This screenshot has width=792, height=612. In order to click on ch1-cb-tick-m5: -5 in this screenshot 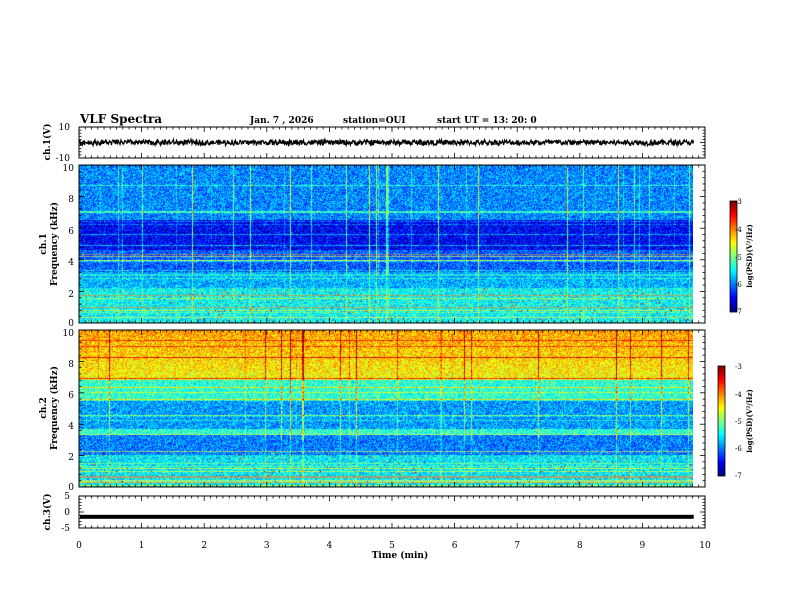, I will do `click(738, 258)`.